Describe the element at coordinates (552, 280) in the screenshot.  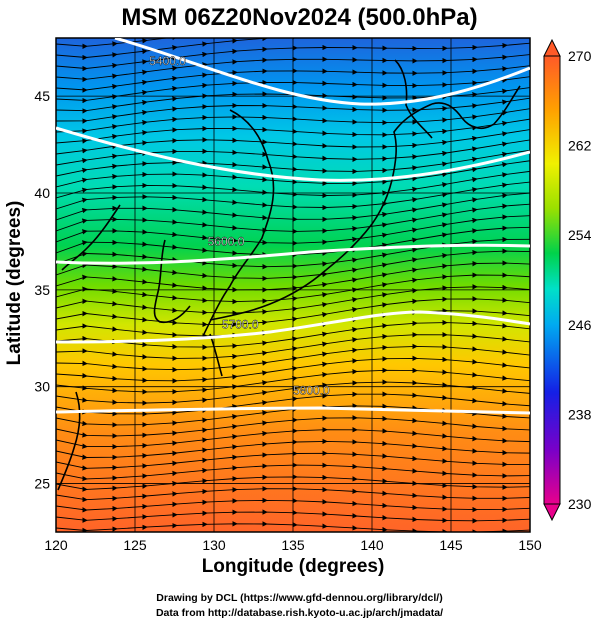
I see `colorbar-gradient` at that location.